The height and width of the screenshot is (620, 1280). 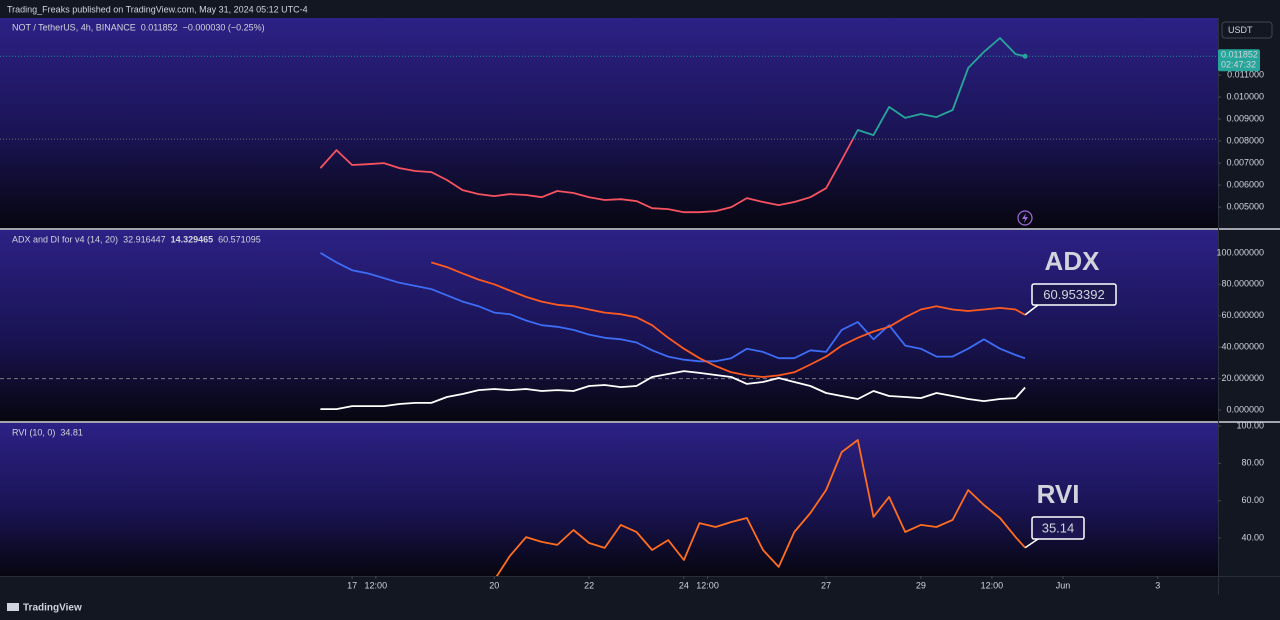 What do you see at coordinates (1242, 378) in the screenshot?
I see `y-tick-label: 20.000000` at bounding box center [1242, 378].